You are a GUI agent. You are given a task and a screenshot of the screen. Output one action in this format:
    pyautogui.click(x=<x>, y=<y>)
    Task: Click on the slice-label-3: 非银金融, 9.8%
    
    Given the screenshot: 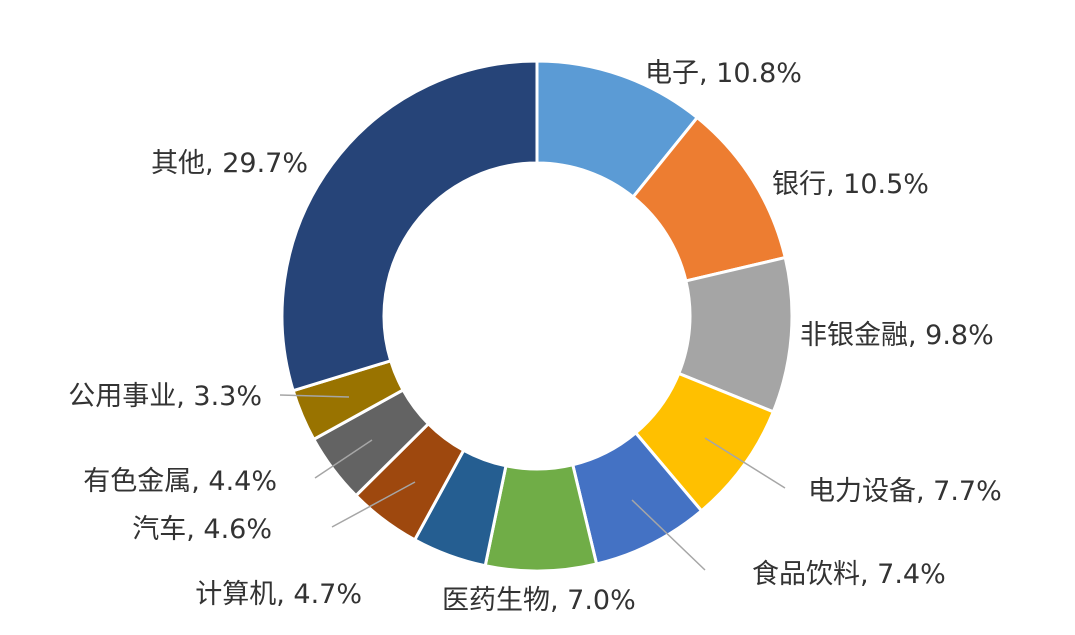 What is the action you would take?
    pyautogui.click(x=897, y=335)
    